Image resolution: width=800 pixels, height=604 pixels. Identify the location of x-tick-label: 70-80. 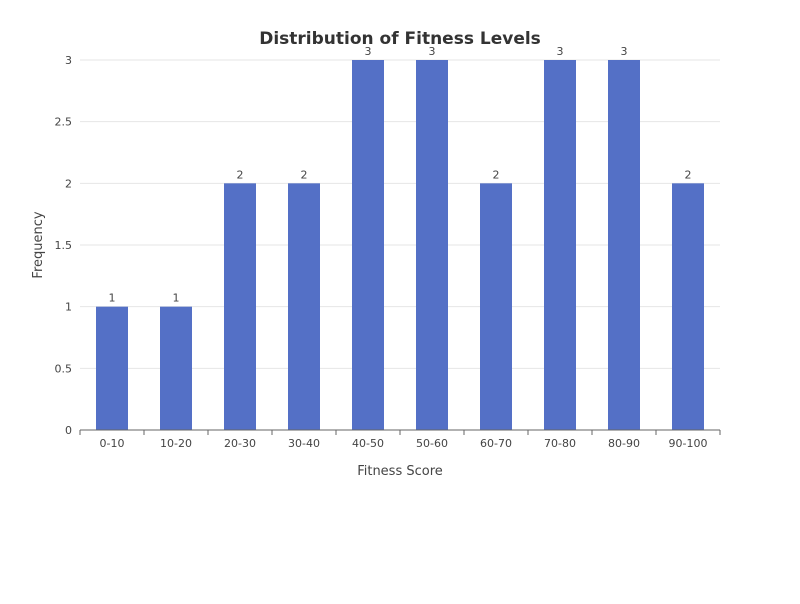
(560, 443).